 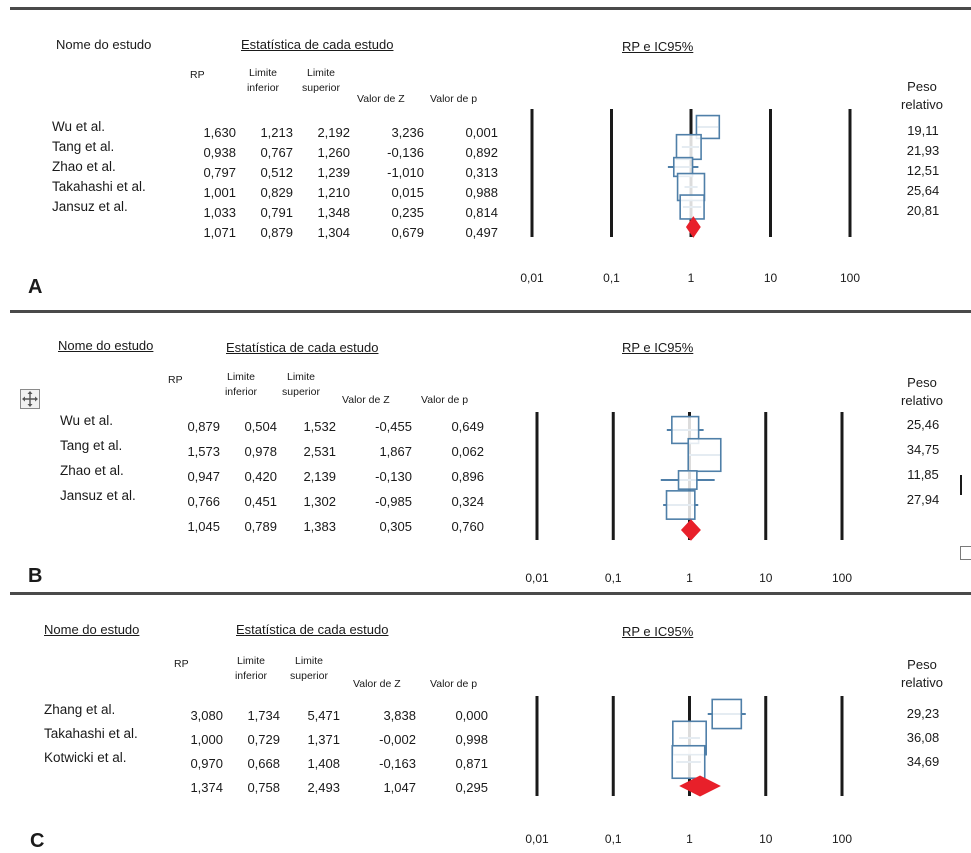 What do you see at coordinates (276, 212) in the screenshot?
I see `lower-value: 0,791` at bounding box center [276, 212].